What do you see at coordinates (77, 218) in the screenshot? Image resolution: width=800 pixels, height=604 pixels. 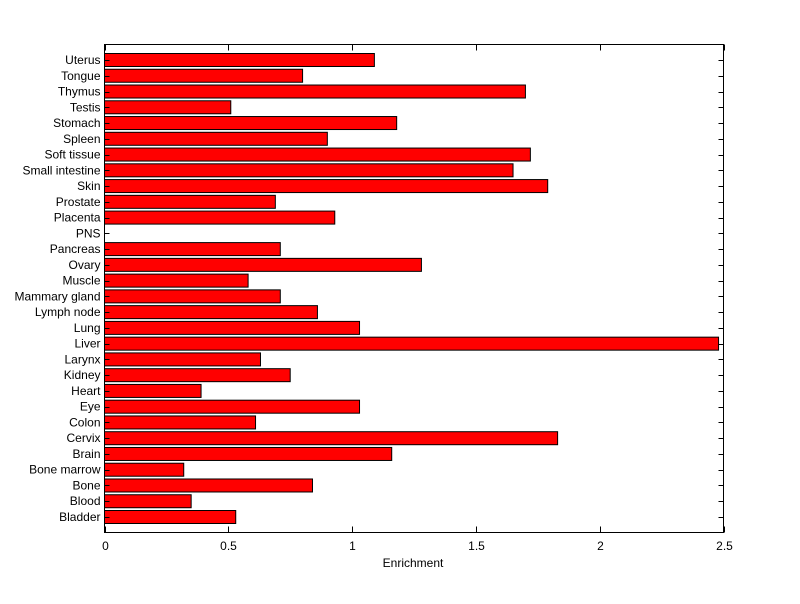 I see `y-tick-label: Placenta` at bounding box center [77, 218].